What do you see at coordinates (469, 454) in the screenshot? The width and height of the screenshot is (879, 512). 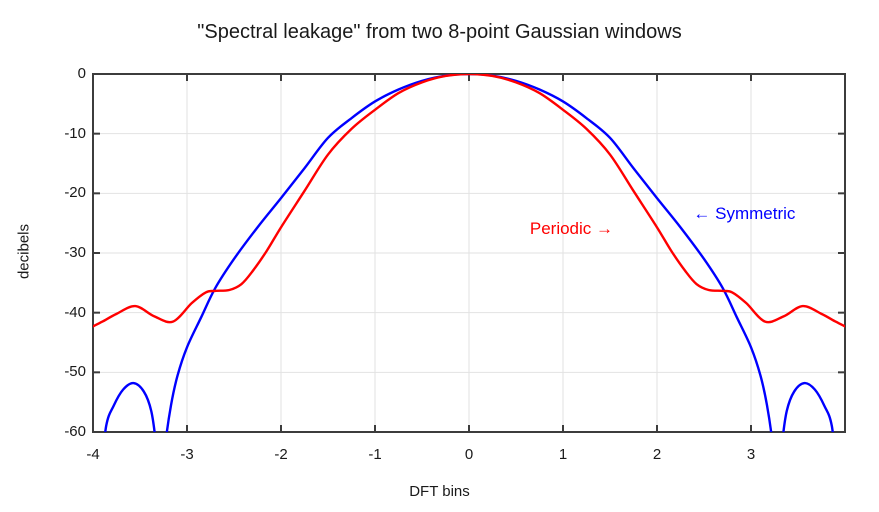 I see `x-tick-label: 0` at bounding box center [469, 454].